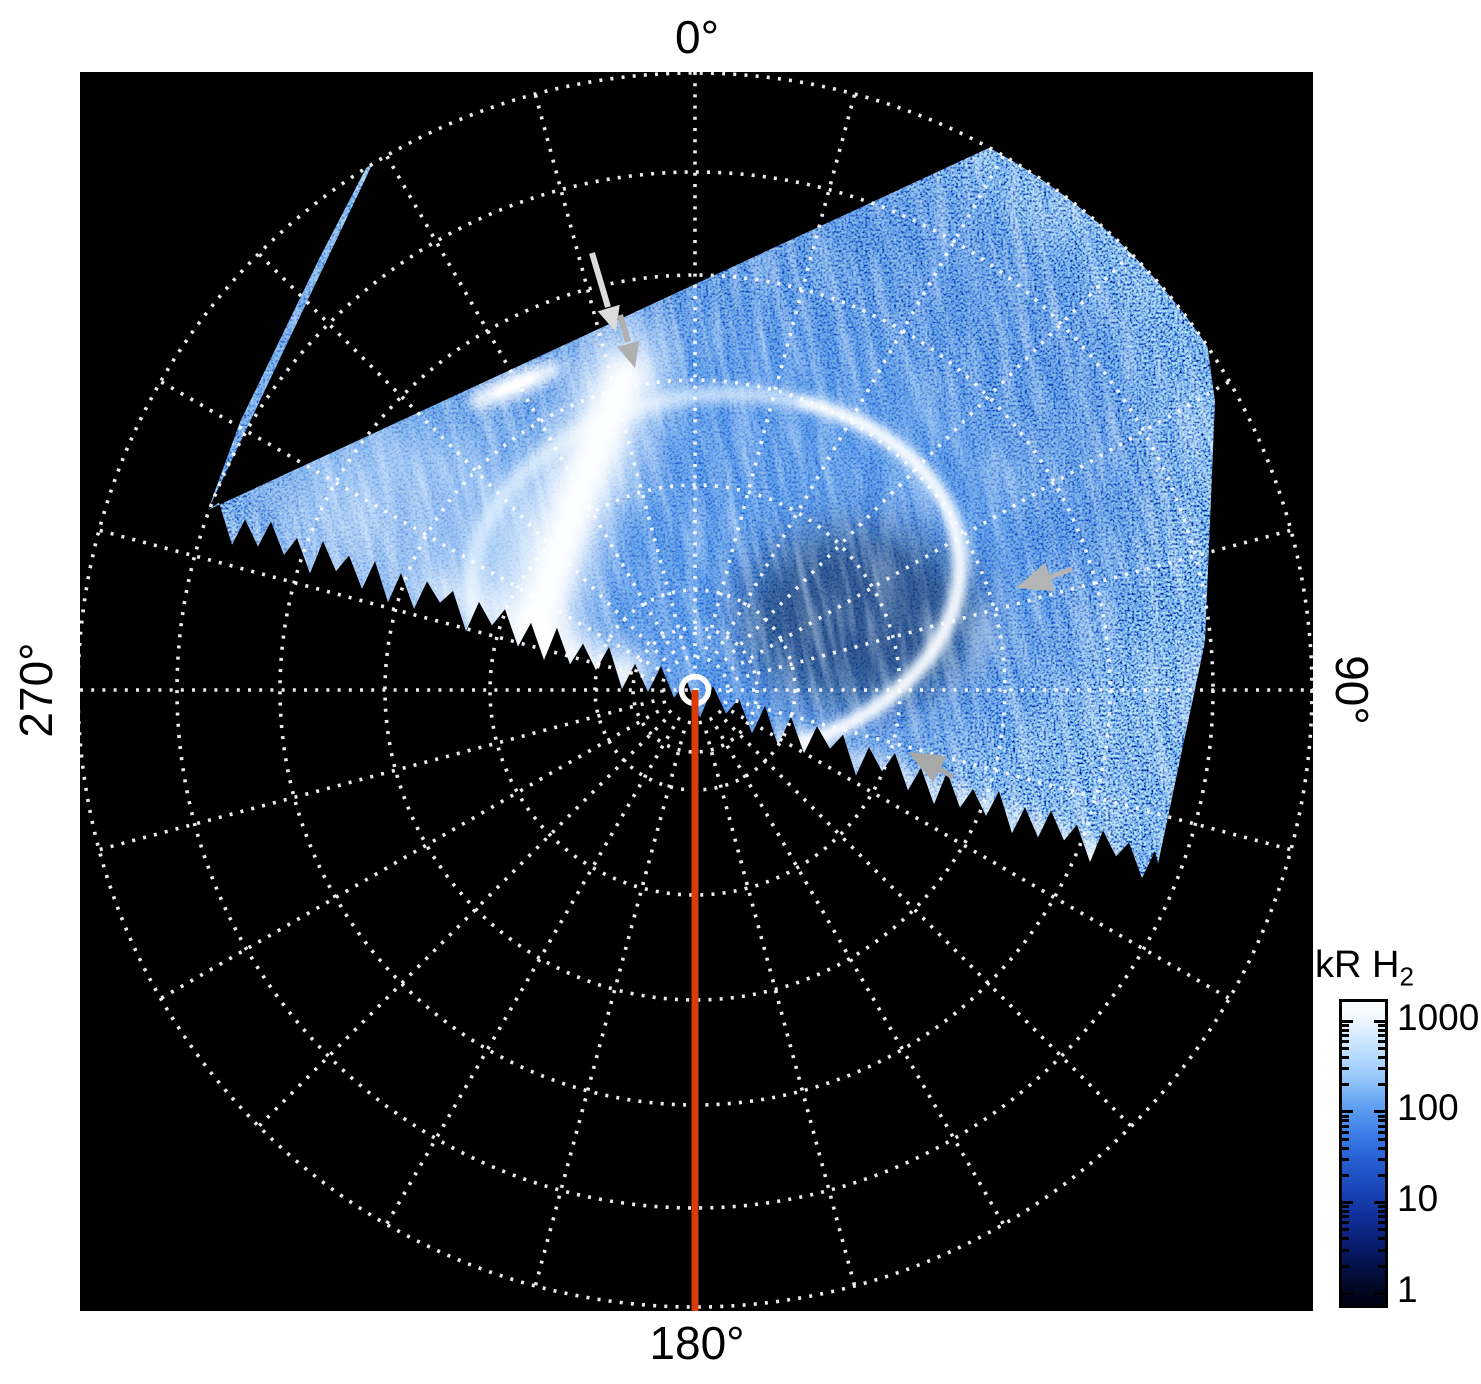  What do you see at coordinates (1352, 690) in the screenshot?
I see `angle-label-90: 90°` at bounding box center [1352, 690].